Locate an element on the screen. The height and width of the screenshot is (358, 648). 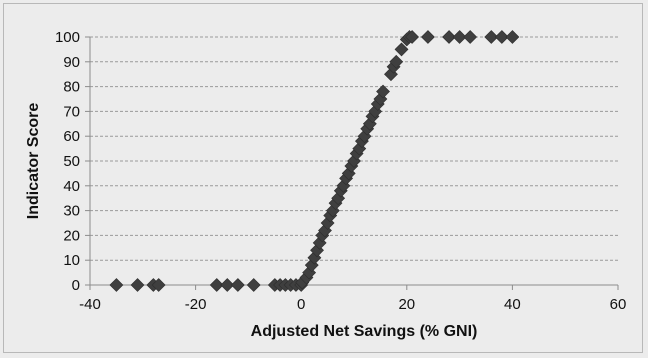
y-tick-label-40: 40 is located at coordinates (71, 186).